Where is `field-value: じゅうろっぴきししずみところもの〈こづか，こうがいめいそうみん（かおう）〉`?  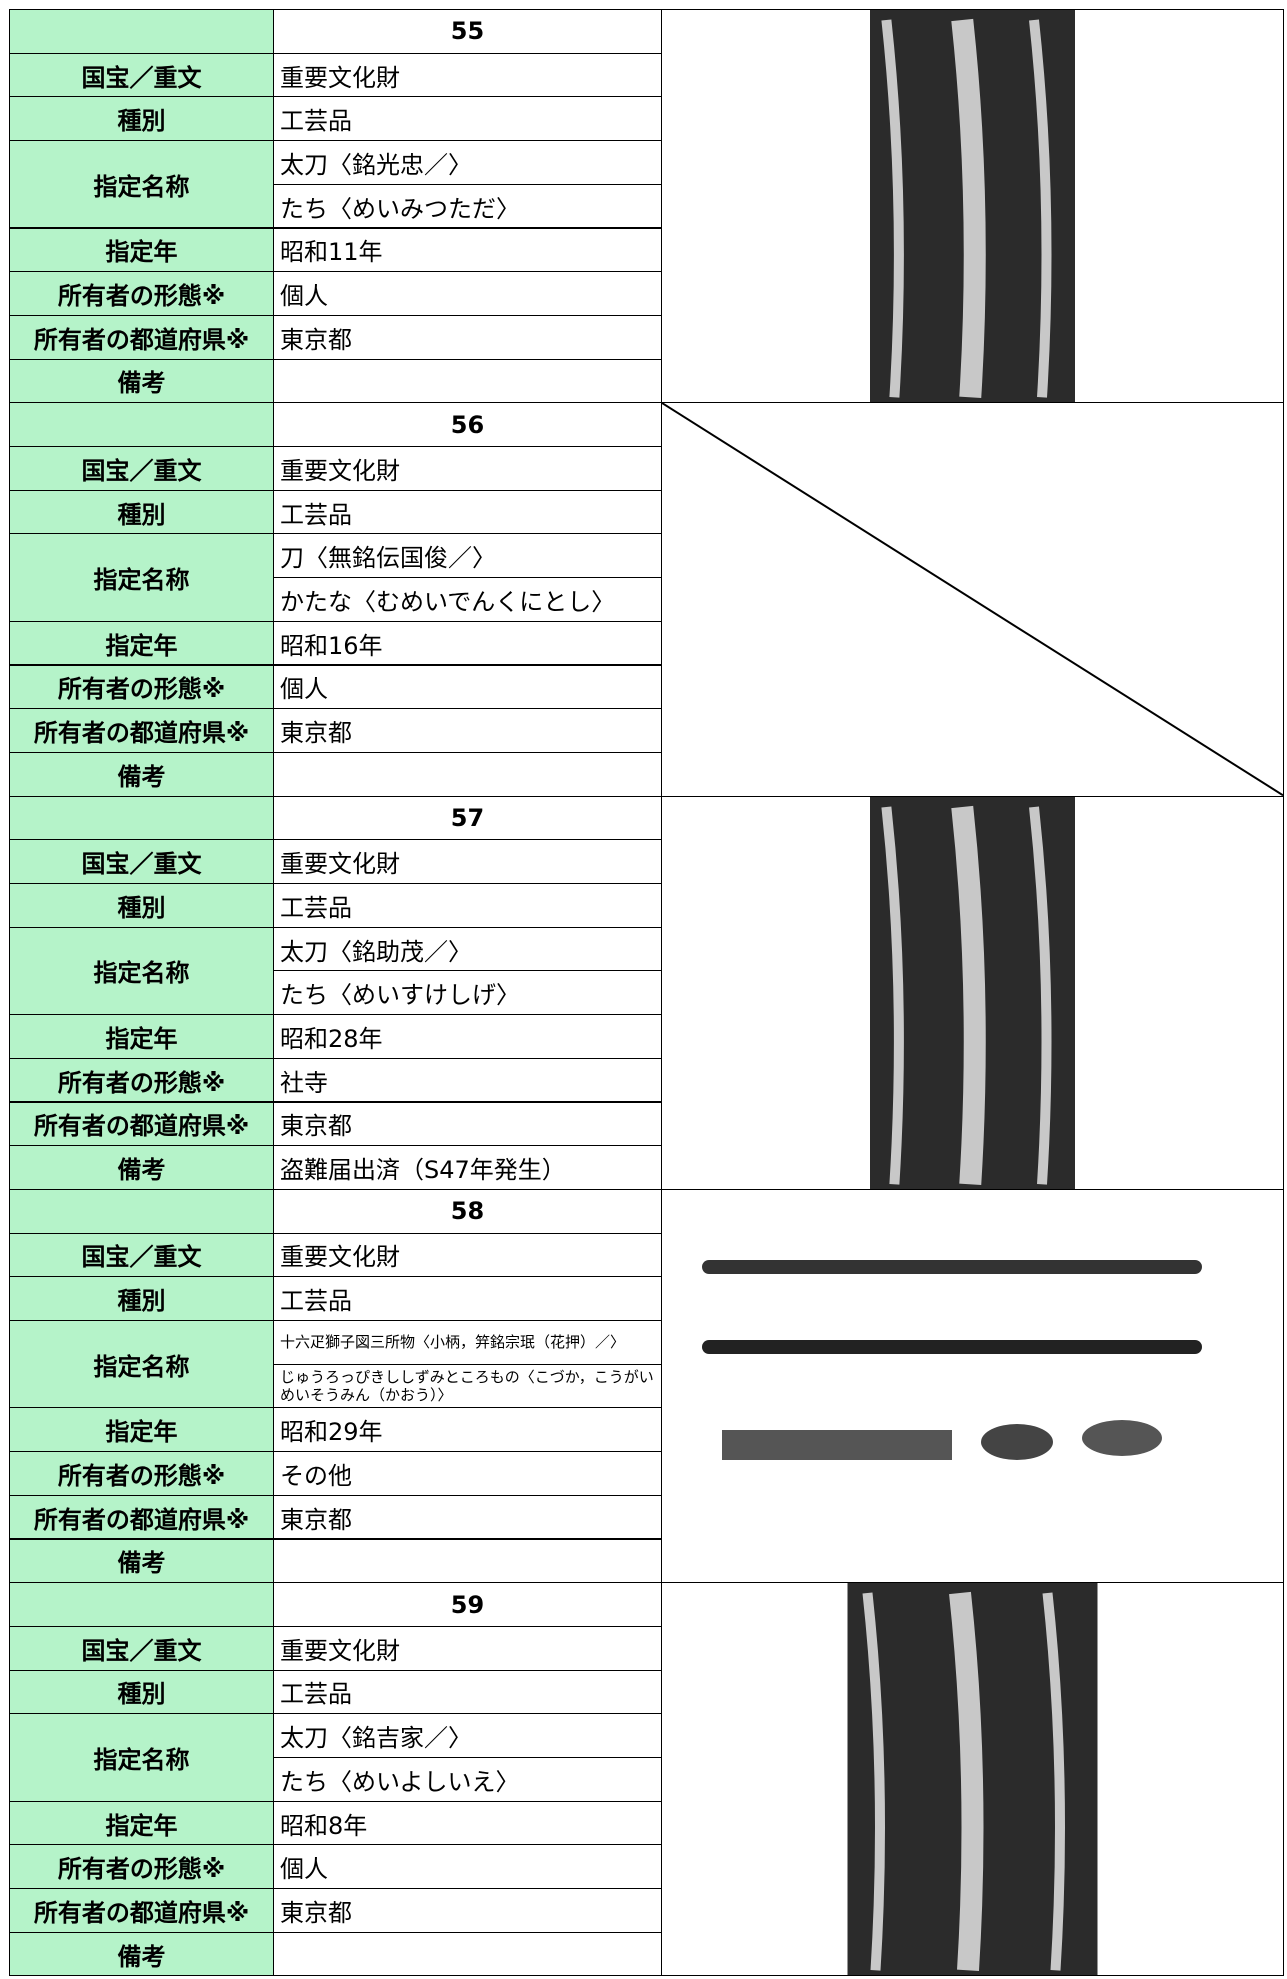
field-value: じゅうろっぴきししずみところもの〈こづか，こうがいめいそうみん（かおう）〉 is located at coordinates (467, 1386).